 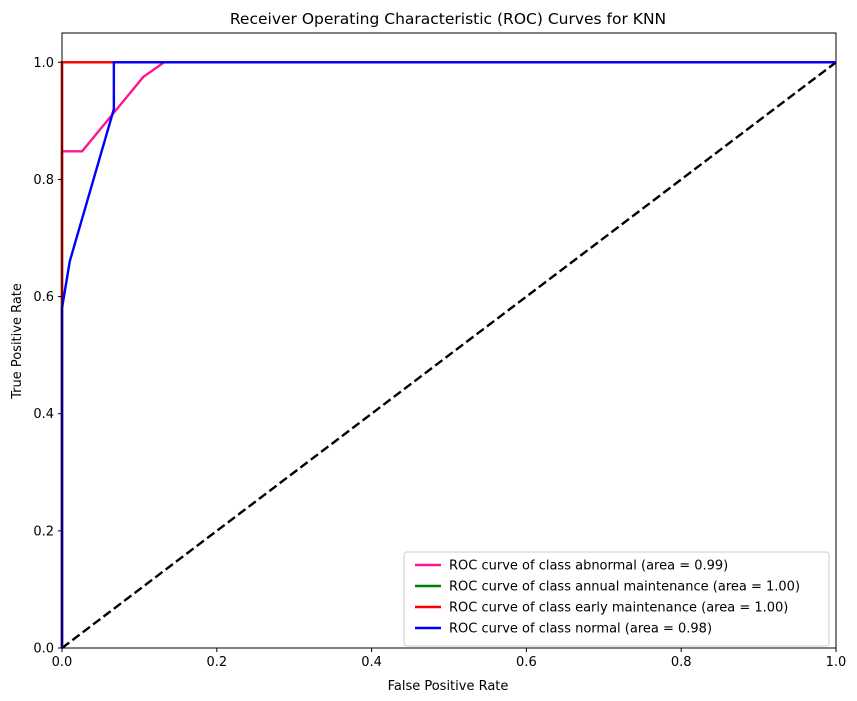 What do you see at coordinates (681, 662) in the screenshot?
I see `x-tick-label: 0.8` at bounding box center [681, 662].